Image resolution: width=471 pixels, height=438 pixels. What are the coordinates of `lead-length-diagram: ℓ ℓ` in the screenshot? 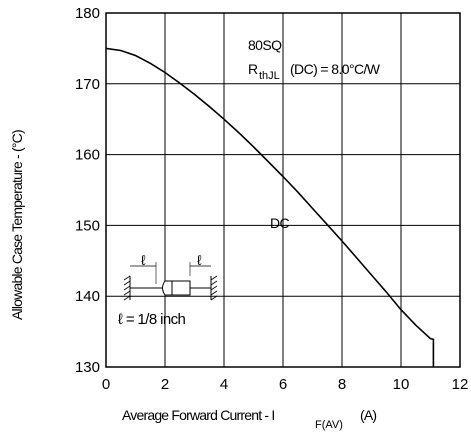 It's located at (170, 276).